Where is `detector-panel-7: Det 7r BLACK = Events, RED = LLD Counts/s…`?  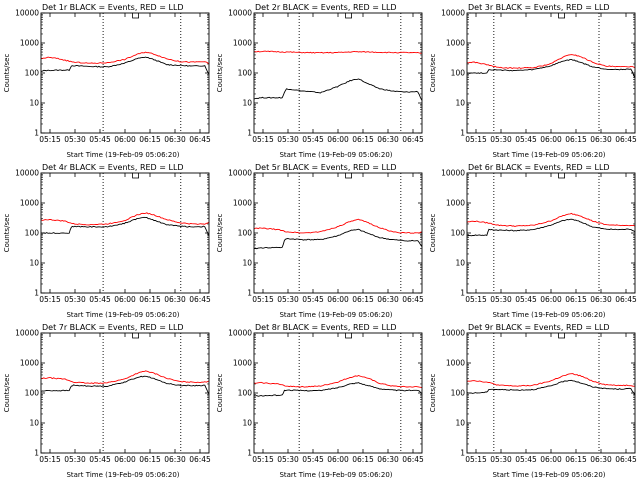
detector-panel-7: Det 7r BLACK = Events, RED = LLD Counts/s… is located at coordinates (106, 400).